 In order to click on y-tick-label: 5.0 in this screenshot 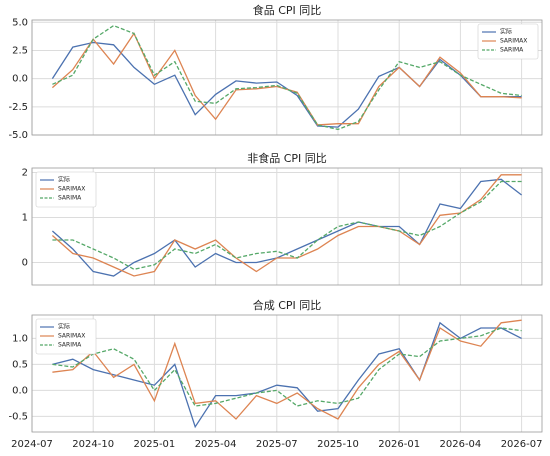, I will do `click(20, 22)`.